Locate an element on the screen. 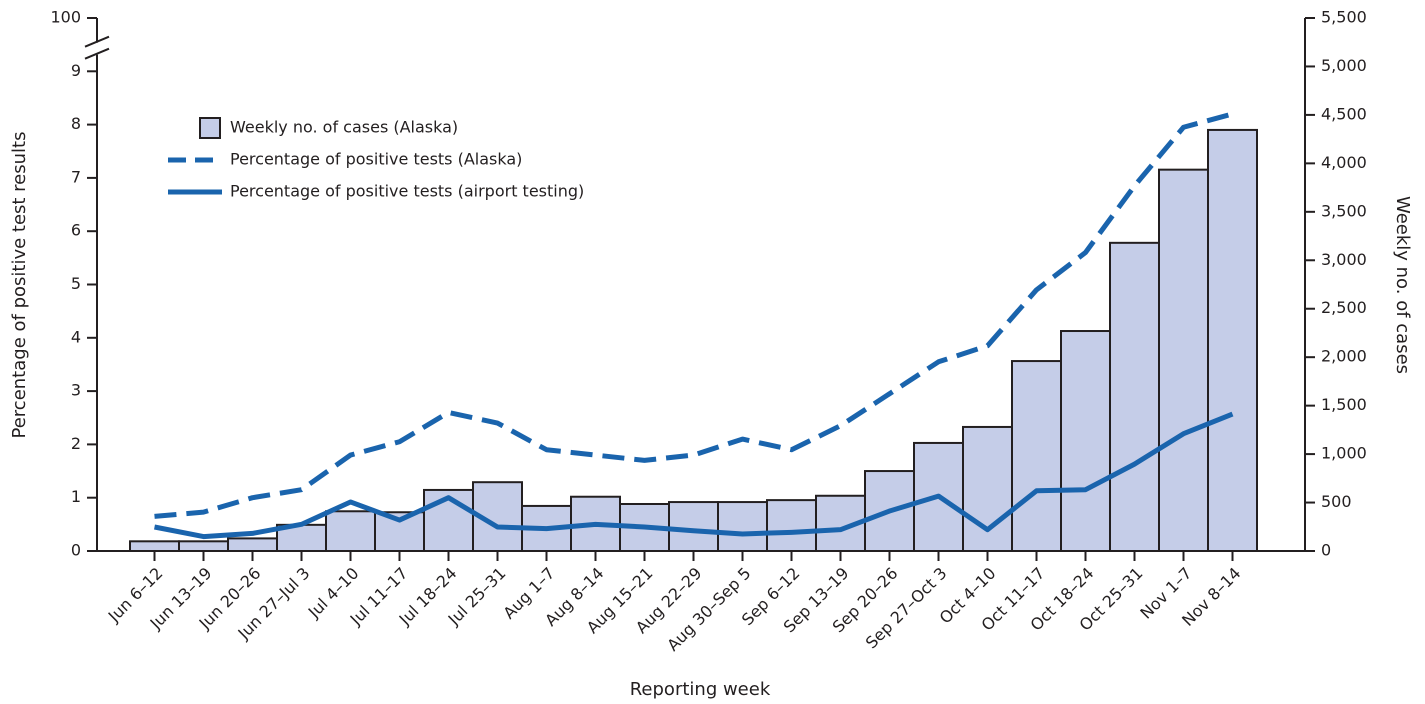 The width and height of the screenshot is (1425, 704). line is located at coordinates (694, 475).